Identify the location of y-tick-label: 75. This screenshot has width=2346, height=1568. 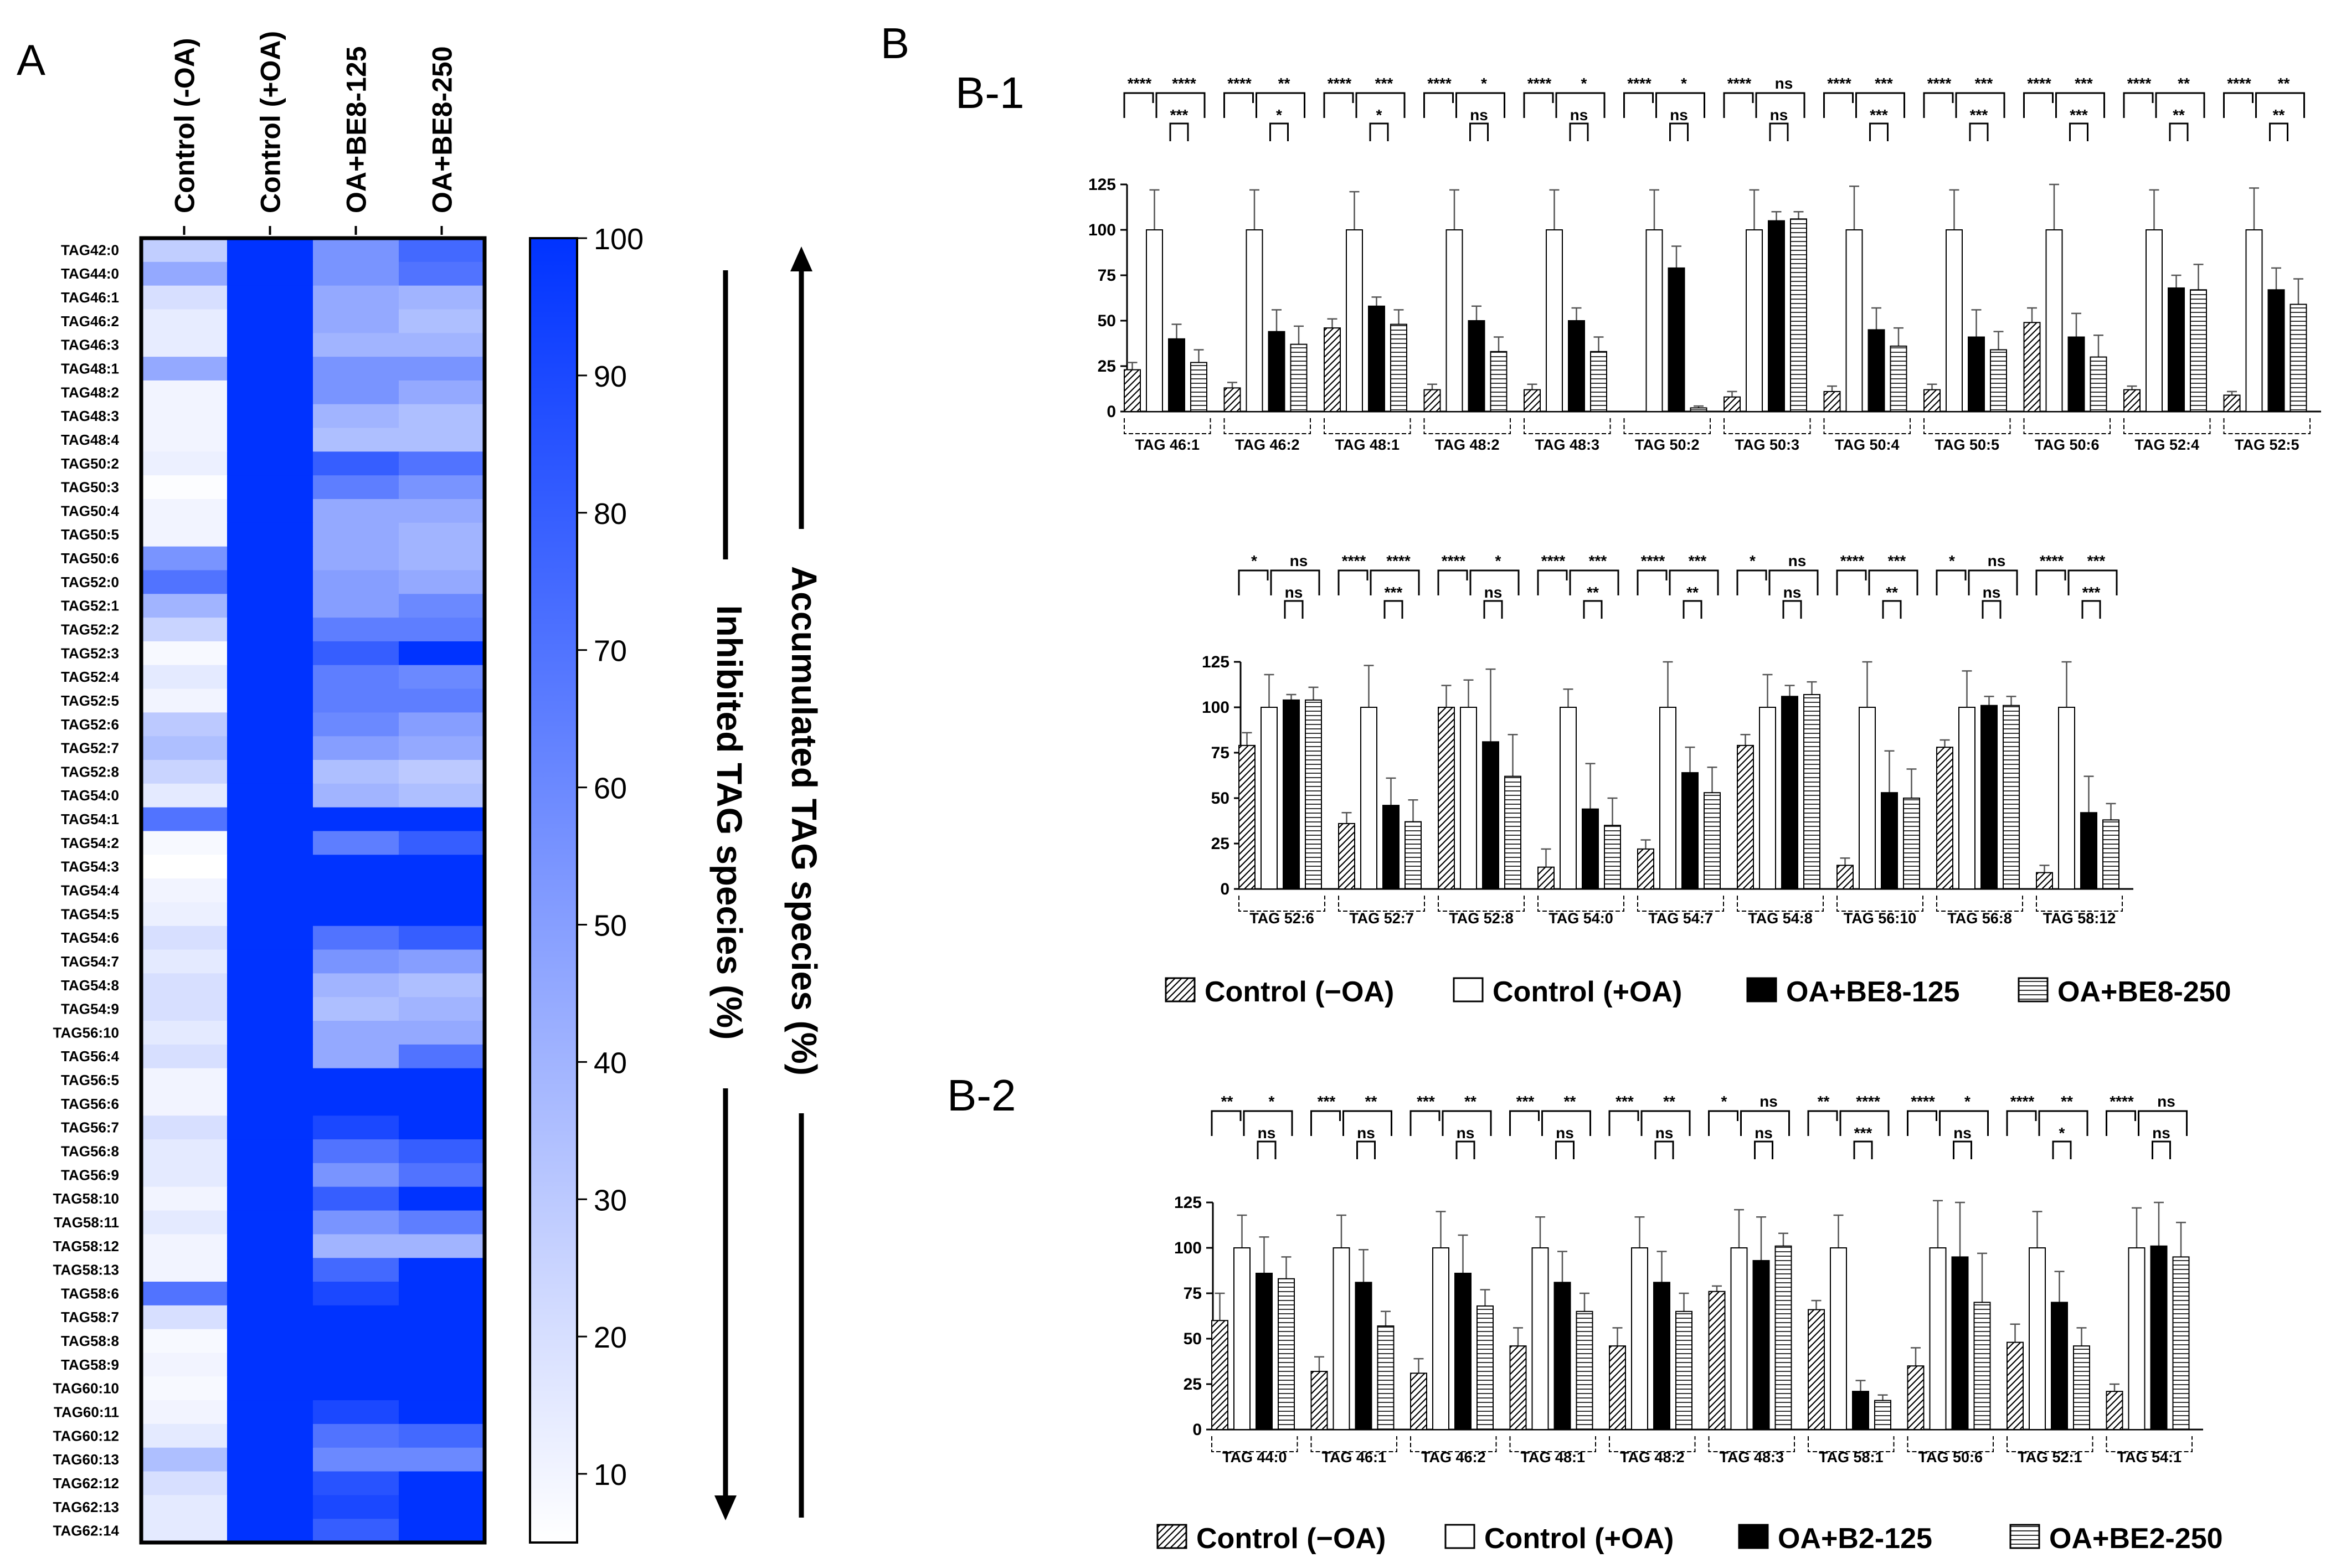
(1193, 1294).